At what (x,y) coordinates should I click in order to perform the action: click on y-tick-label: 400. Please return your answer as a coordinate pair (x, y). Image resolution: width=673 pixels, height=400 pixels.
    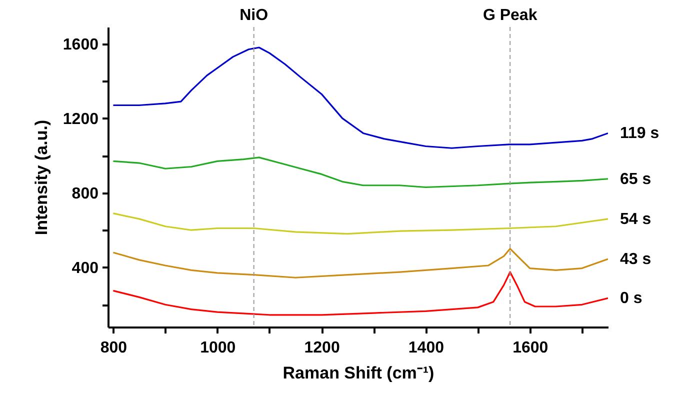
    Looking at the image, I should click on (85, 268).